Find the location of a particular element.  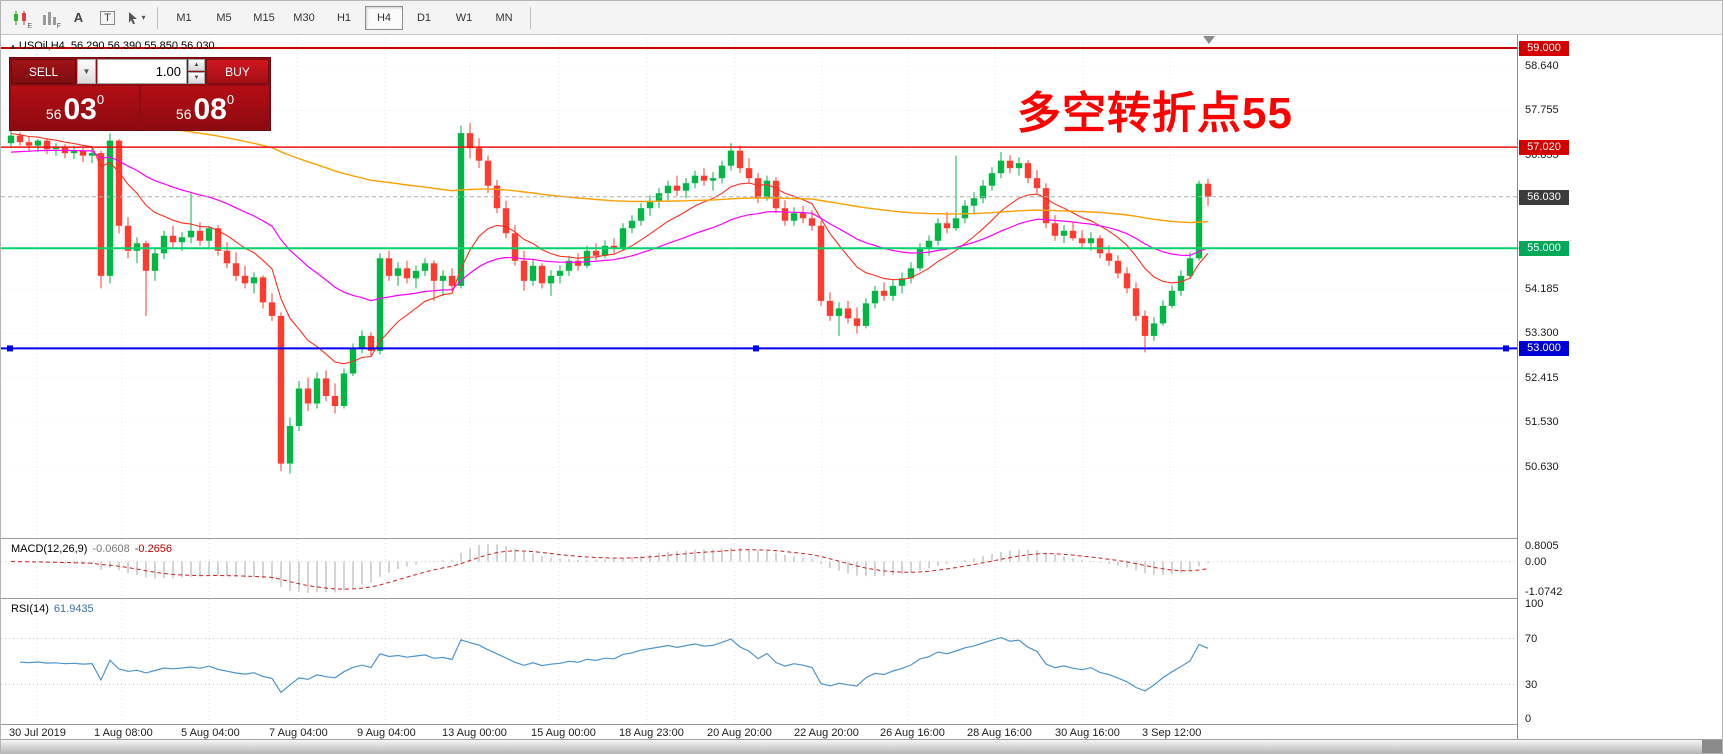

text-tool-glyph: T is located at coordinates (107, 17).